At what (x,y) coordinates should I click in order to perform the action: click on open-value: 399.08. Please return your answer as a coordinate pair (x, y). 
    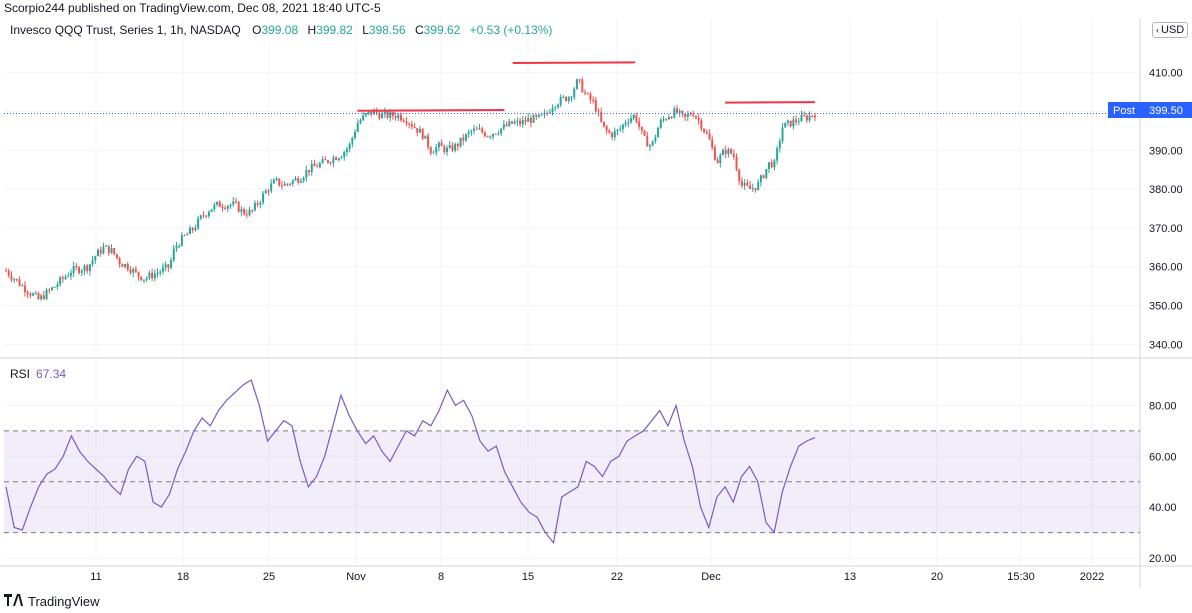
    Looking at the image, I should click on (280, 30).